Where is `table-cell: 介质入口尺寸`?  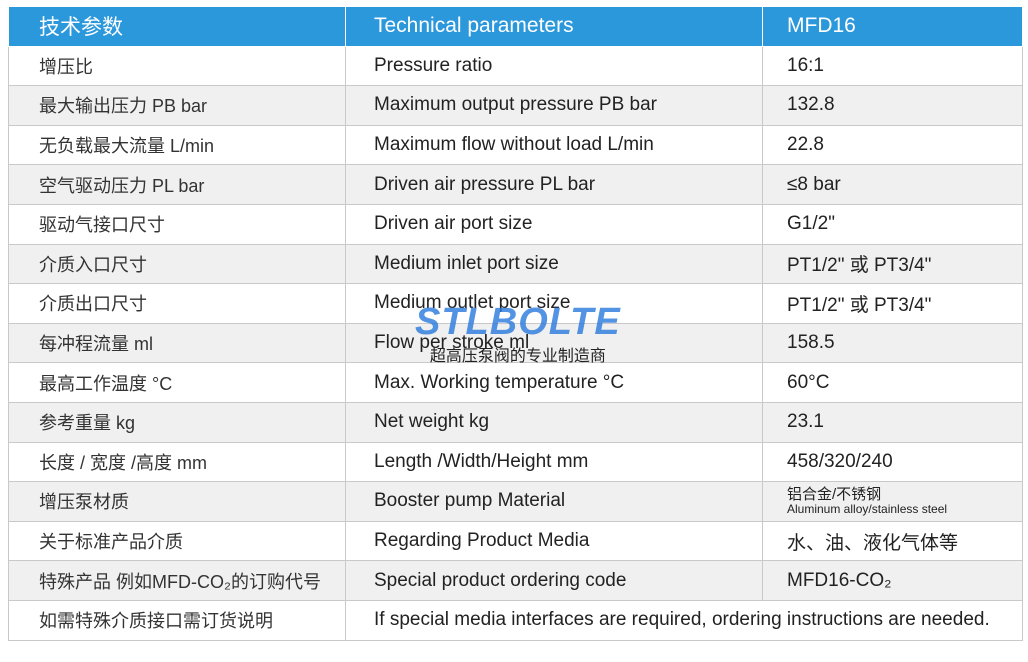 table-cell: 介质入口尺寸 is located at coordinates (177, 264).